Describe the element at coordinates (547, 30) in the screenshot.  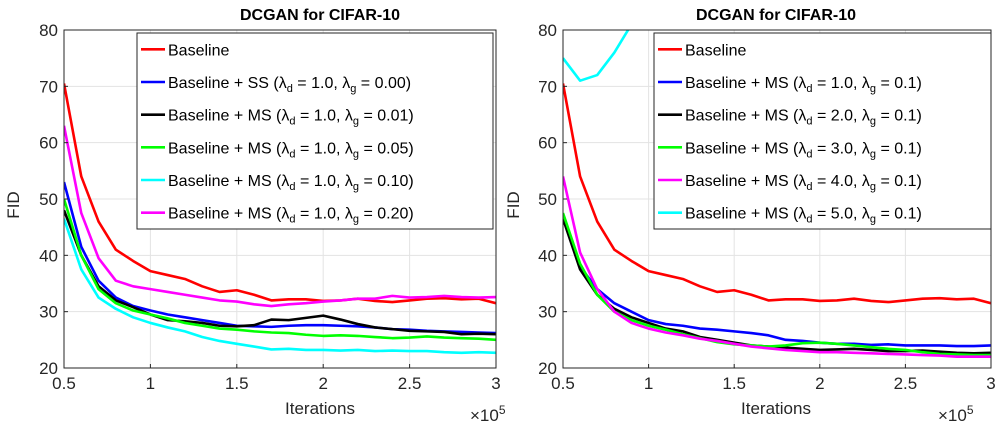
I see `chart-right-y-tick-label: 80` at that location.